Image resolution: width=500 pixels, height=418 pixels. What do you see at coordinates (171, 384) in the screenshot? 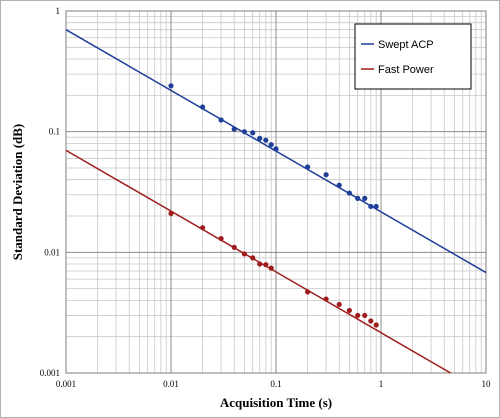
I see `x-tick-label: 0.01` at bounding box center [171, 384].